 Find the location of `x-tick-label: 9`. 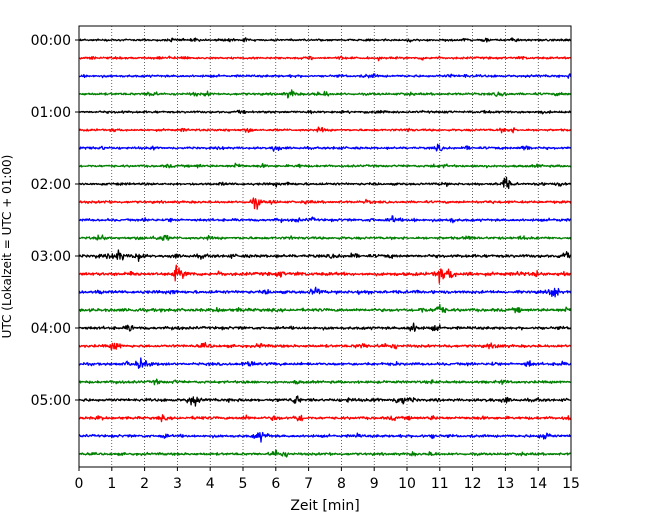

x-tick-label: 9 is located at coordinates (374, 484).